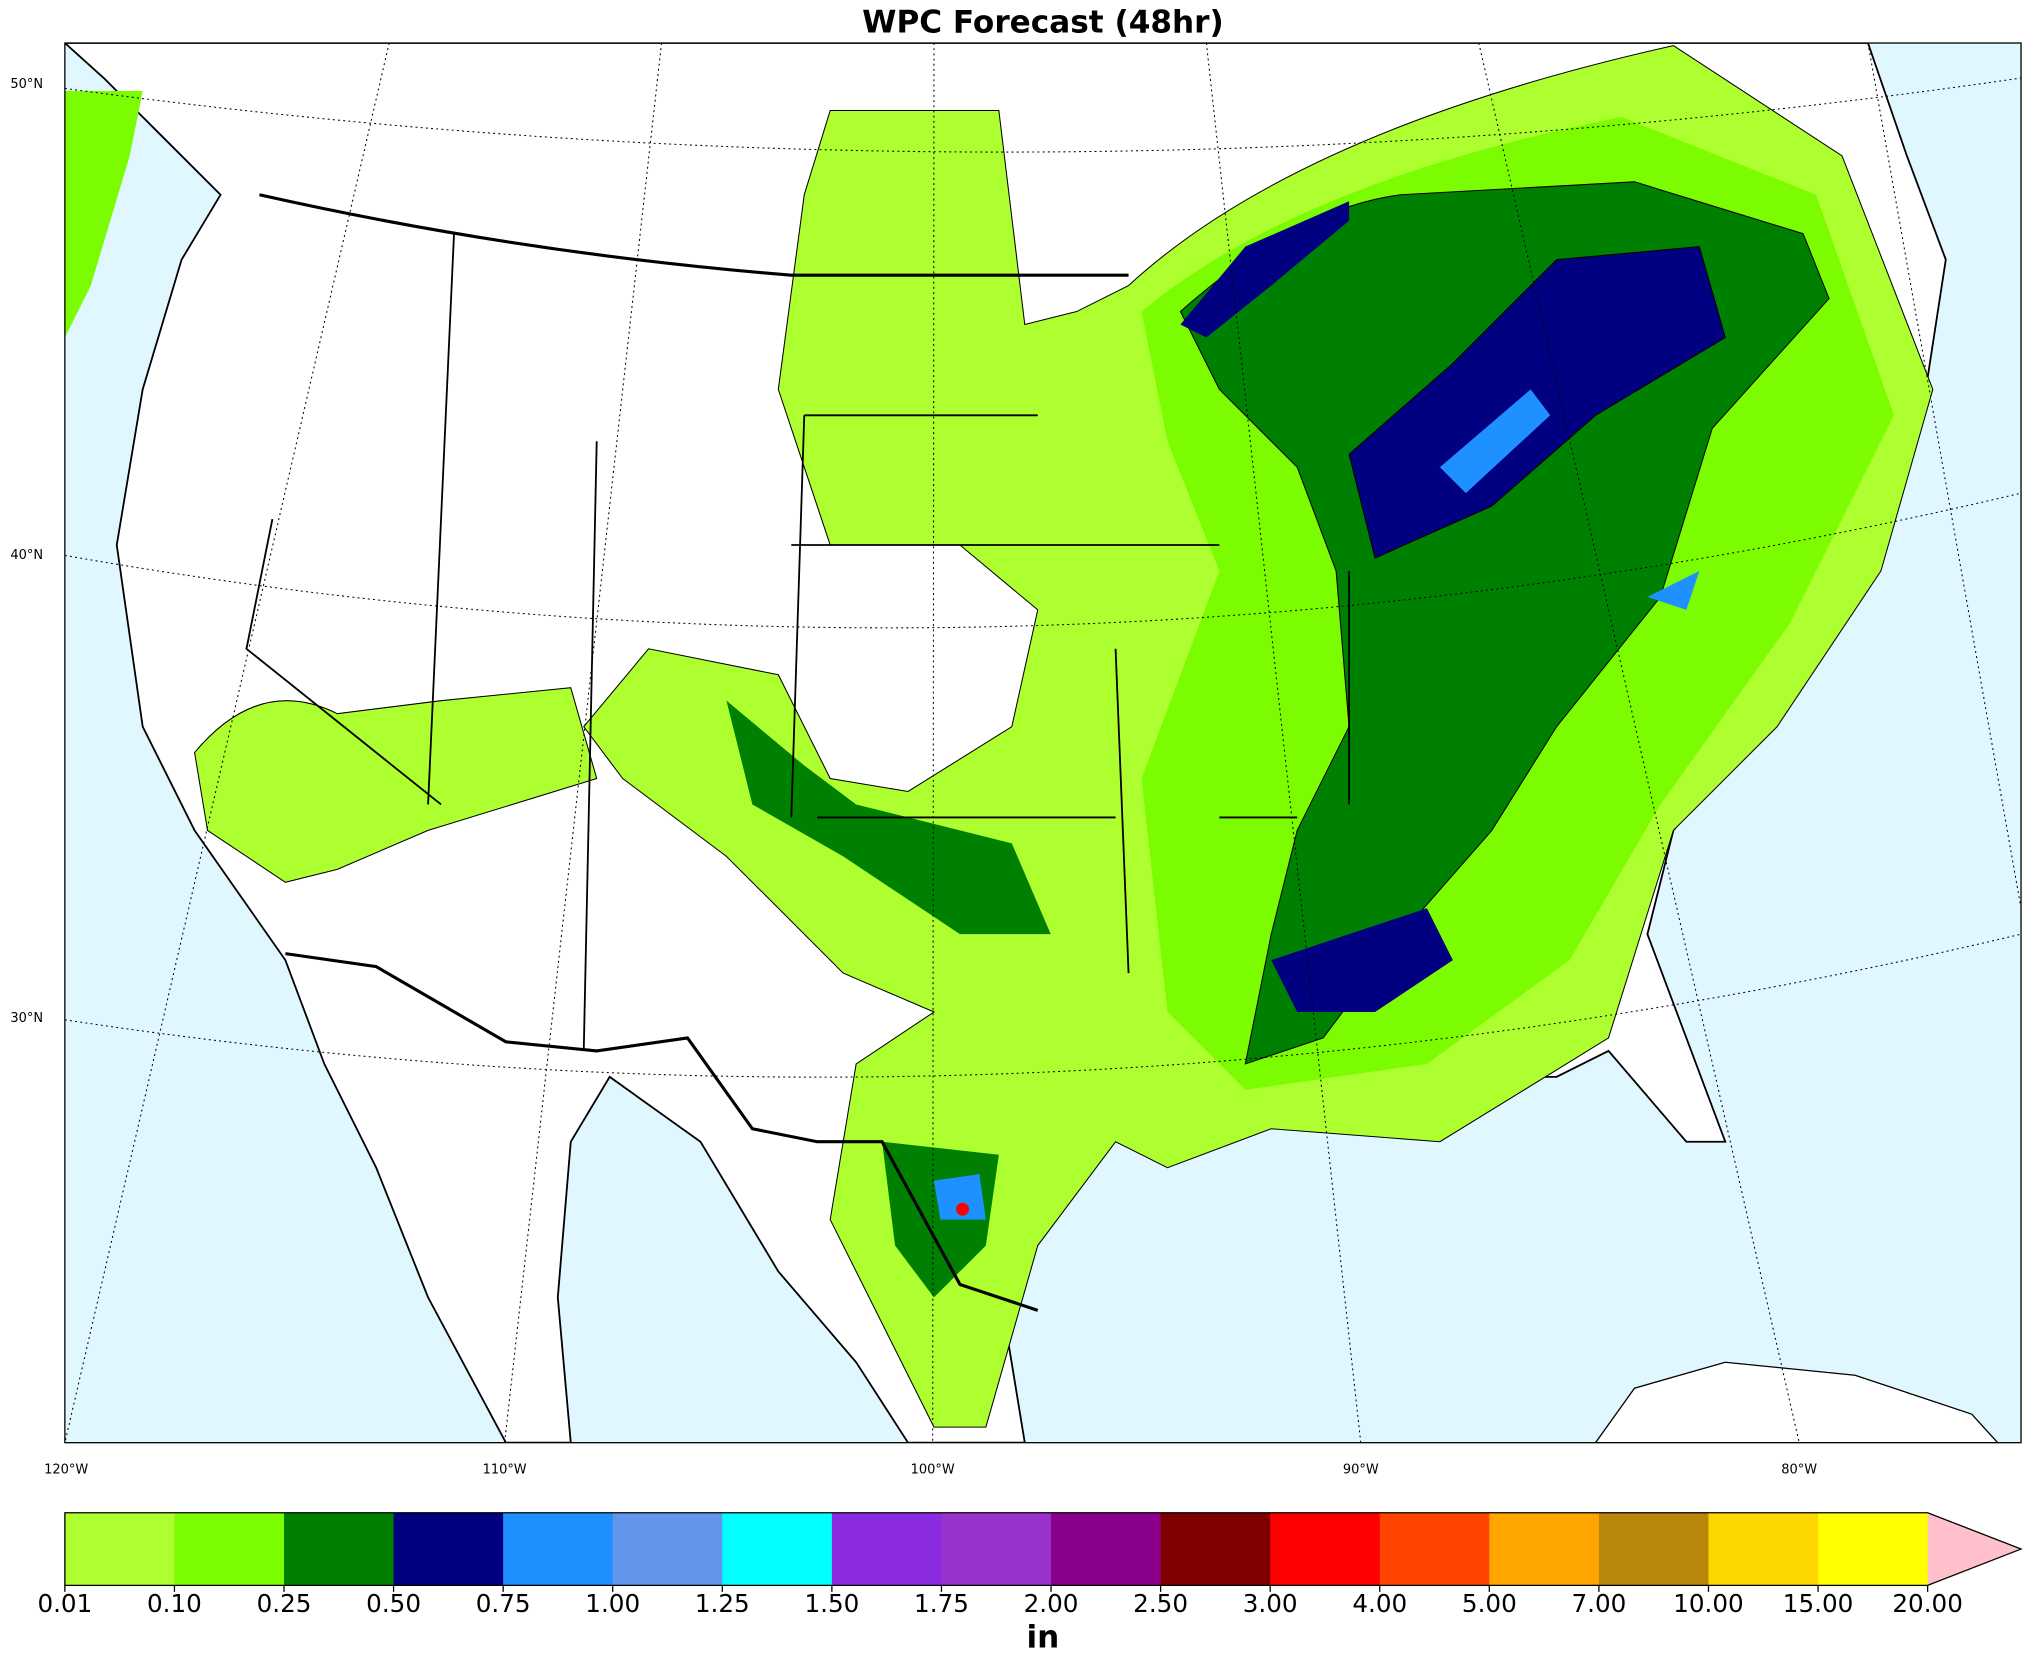 The width and height of the screenshot is (2034, 1666). Describe the element at coordinates (1818, 1603) in the screenshot. I see `colorbar-tick-label: 15.00` at that location.